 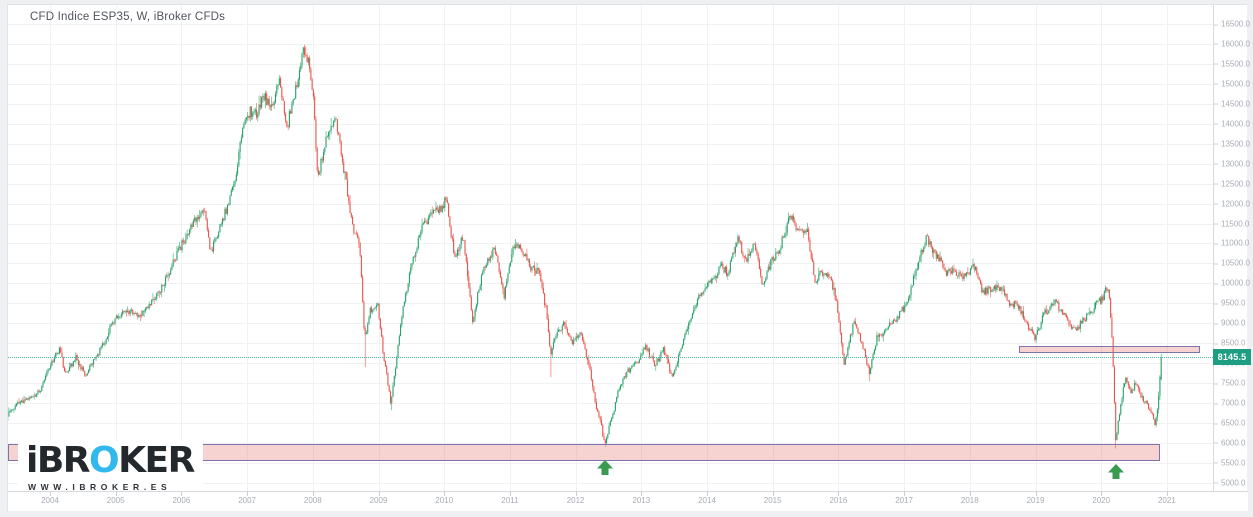 I want to click on price-tick-label: 15000.0, so click(x=1232, y=83).